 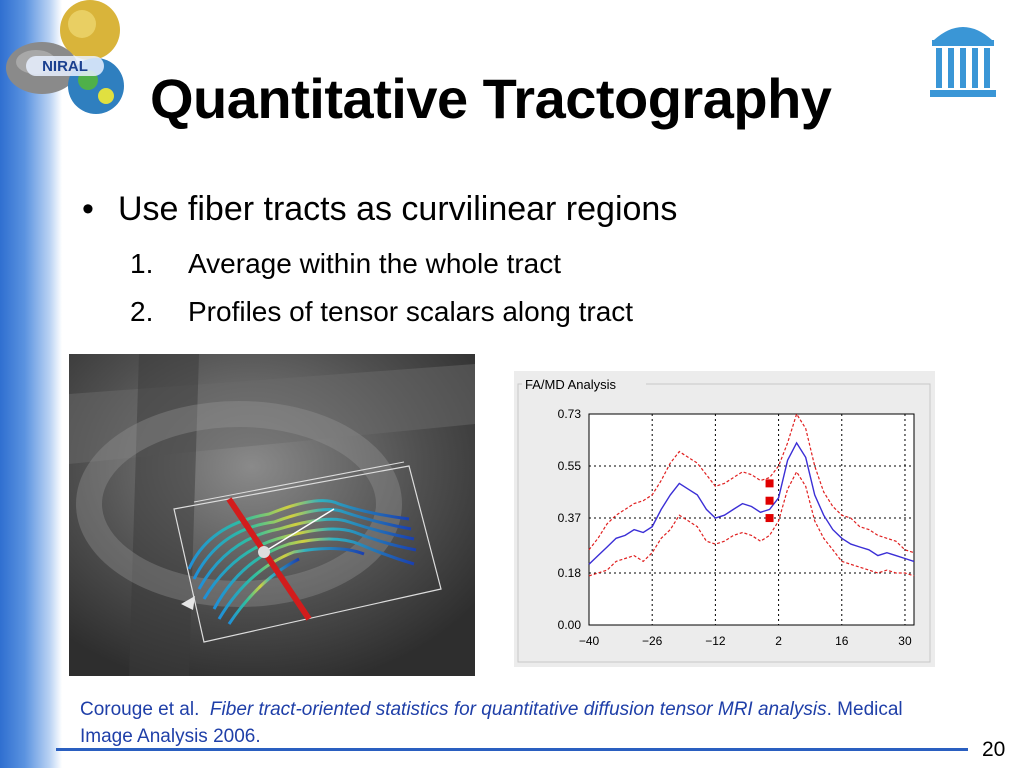 What do you see at coordinates (751, 523) in the screenshot?
I see `series-line-lower` at bounding box center [751, 523].